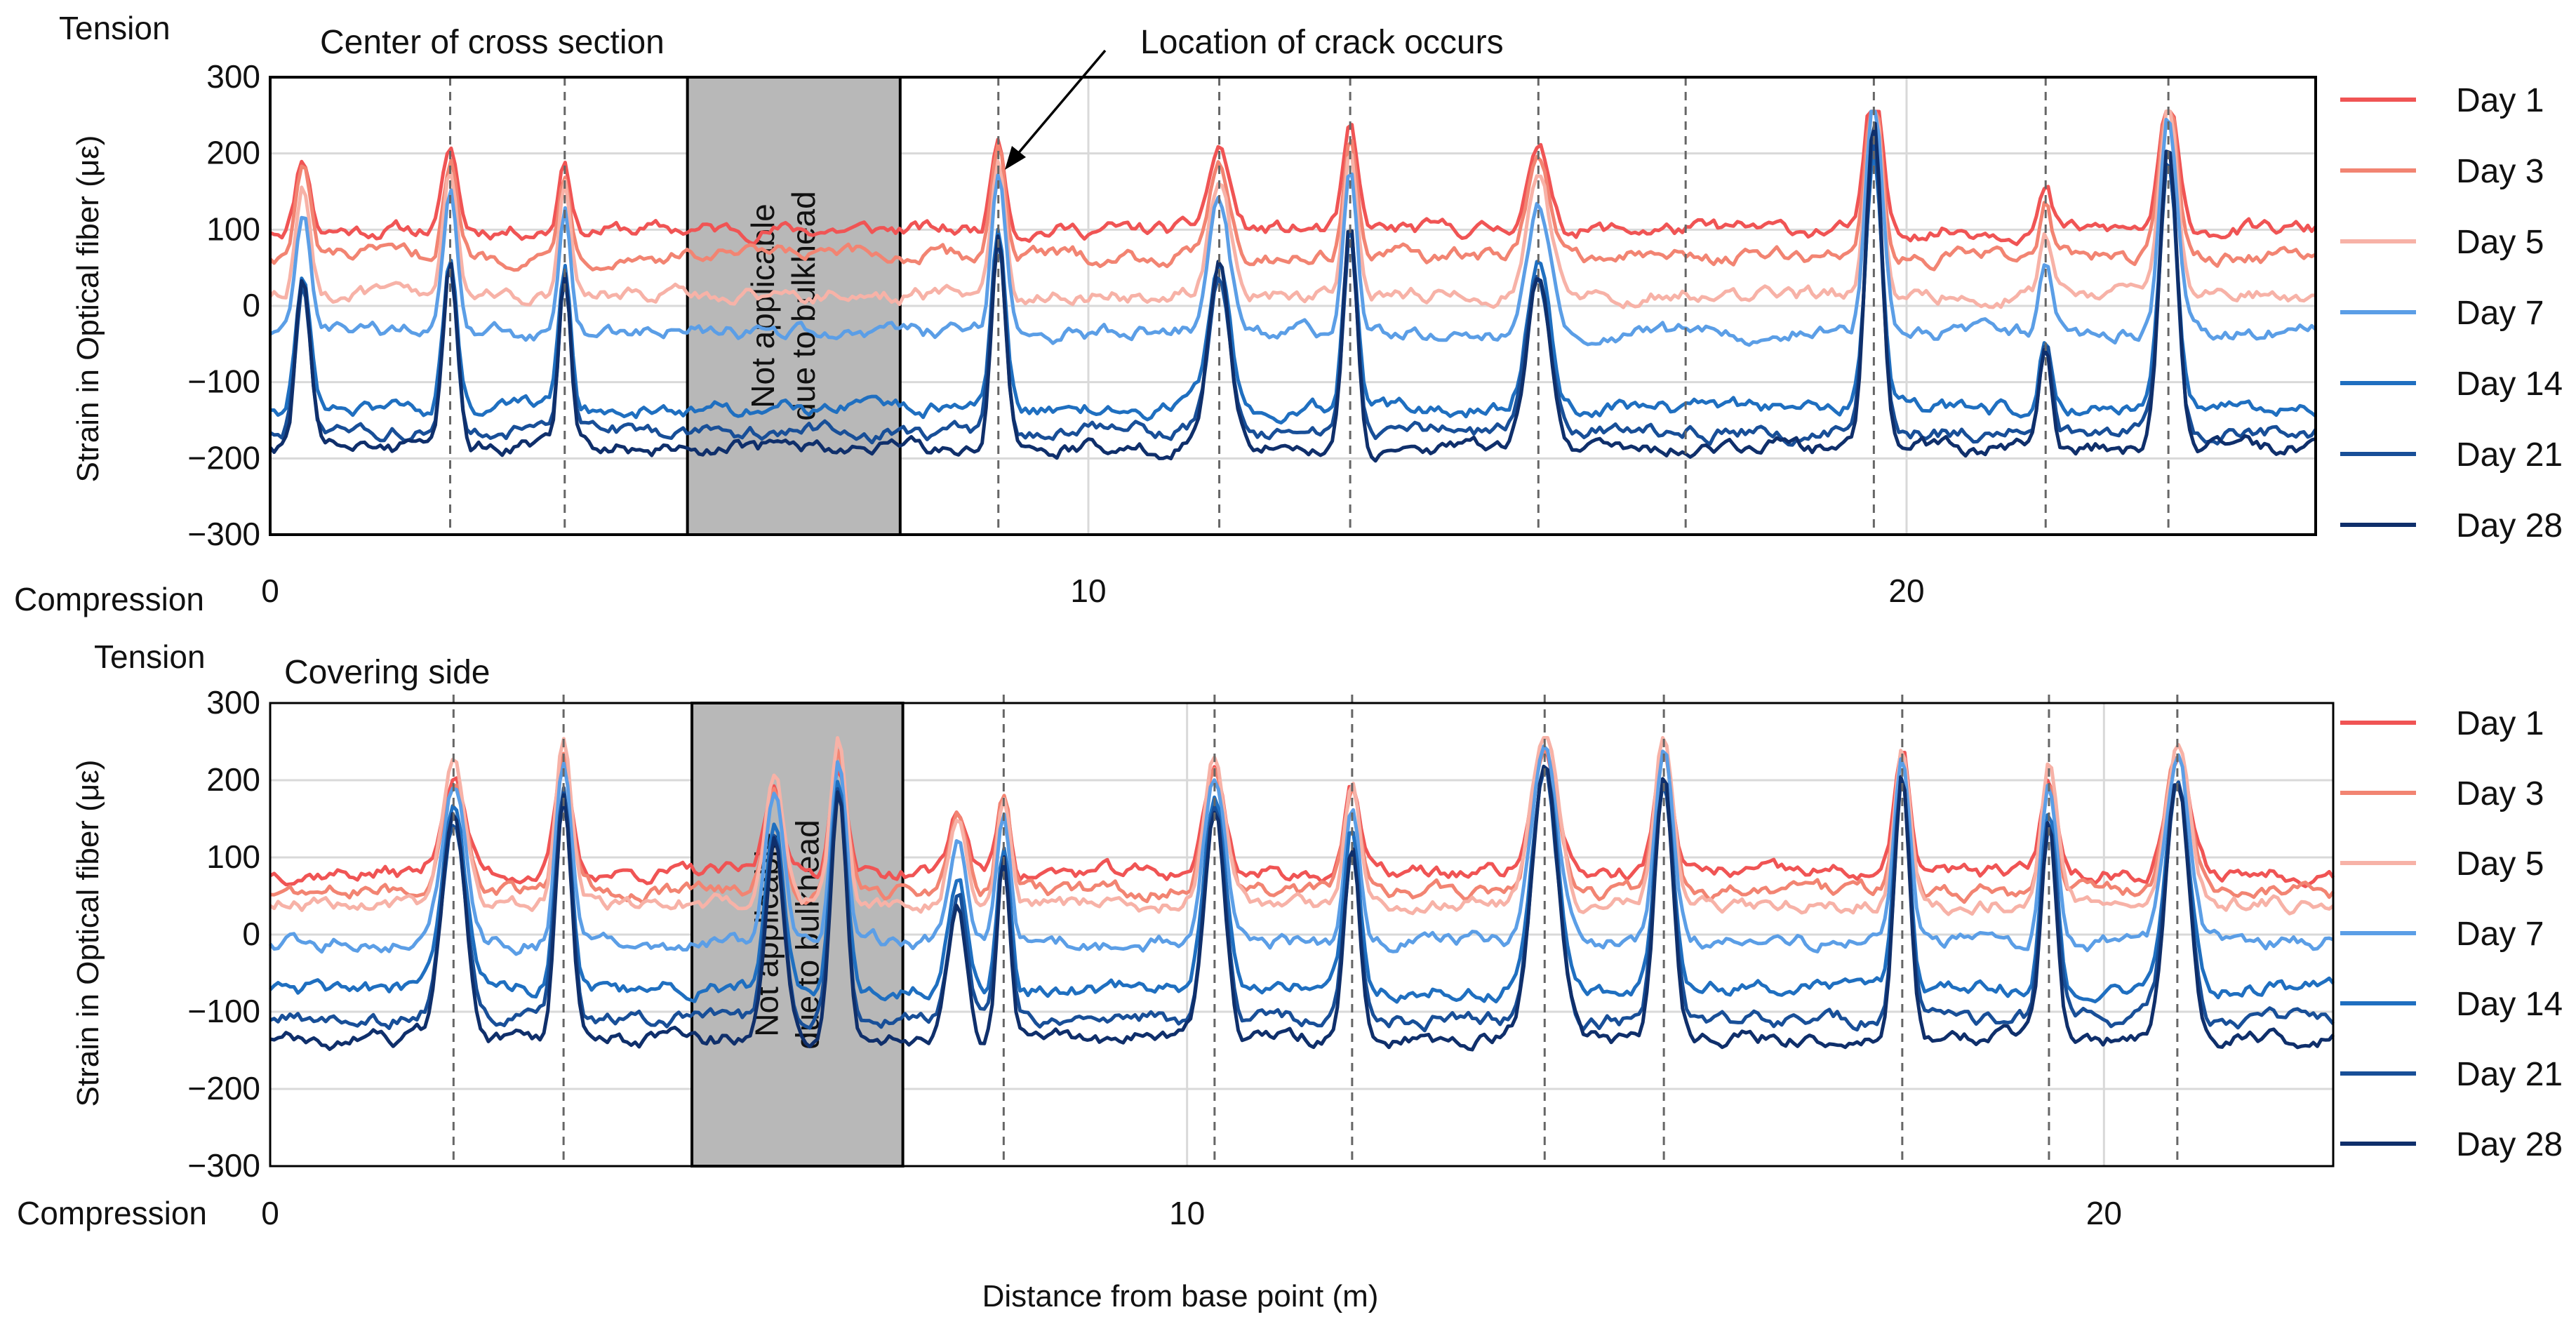 This screenshot has height=1331, width=2576. What do you see at coordinates (1181, 1296) in the screenshot?
I see `x-axis-label: Distance from base point (m)` at bounding box center [1181, 1296].